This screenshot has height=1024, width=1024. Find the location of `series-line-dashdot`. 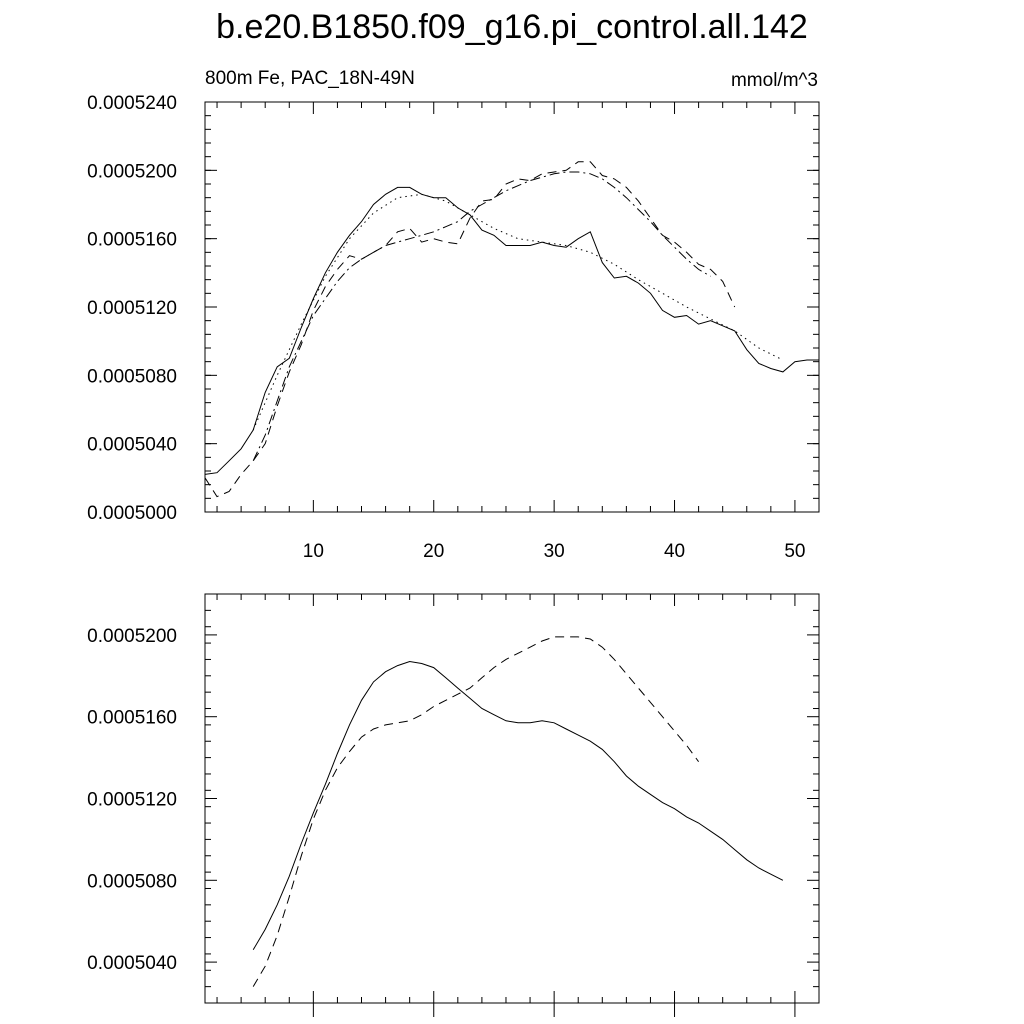

series-line-dashdot is located at coordinates (481, 316).